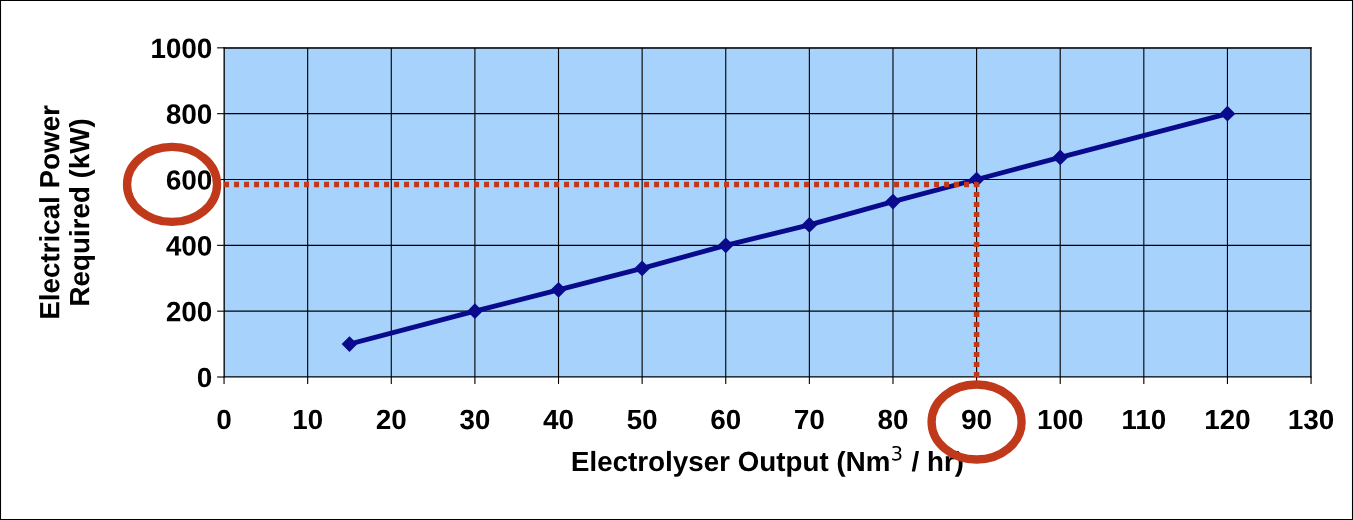 This screenshot has width=1353, height=520. What do you see at coordinates (809, 419) in the screenshot?
I see `x-tick-label: 70` at bounding box center [809, 419].